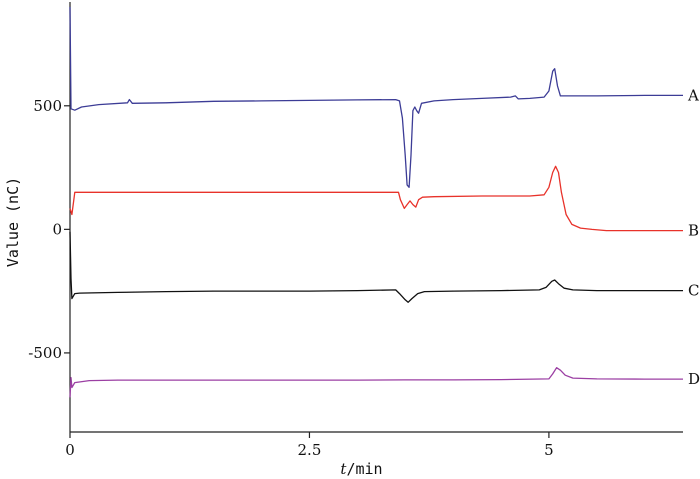  I want to click on series-labels: A B C D, so click(693, 237).